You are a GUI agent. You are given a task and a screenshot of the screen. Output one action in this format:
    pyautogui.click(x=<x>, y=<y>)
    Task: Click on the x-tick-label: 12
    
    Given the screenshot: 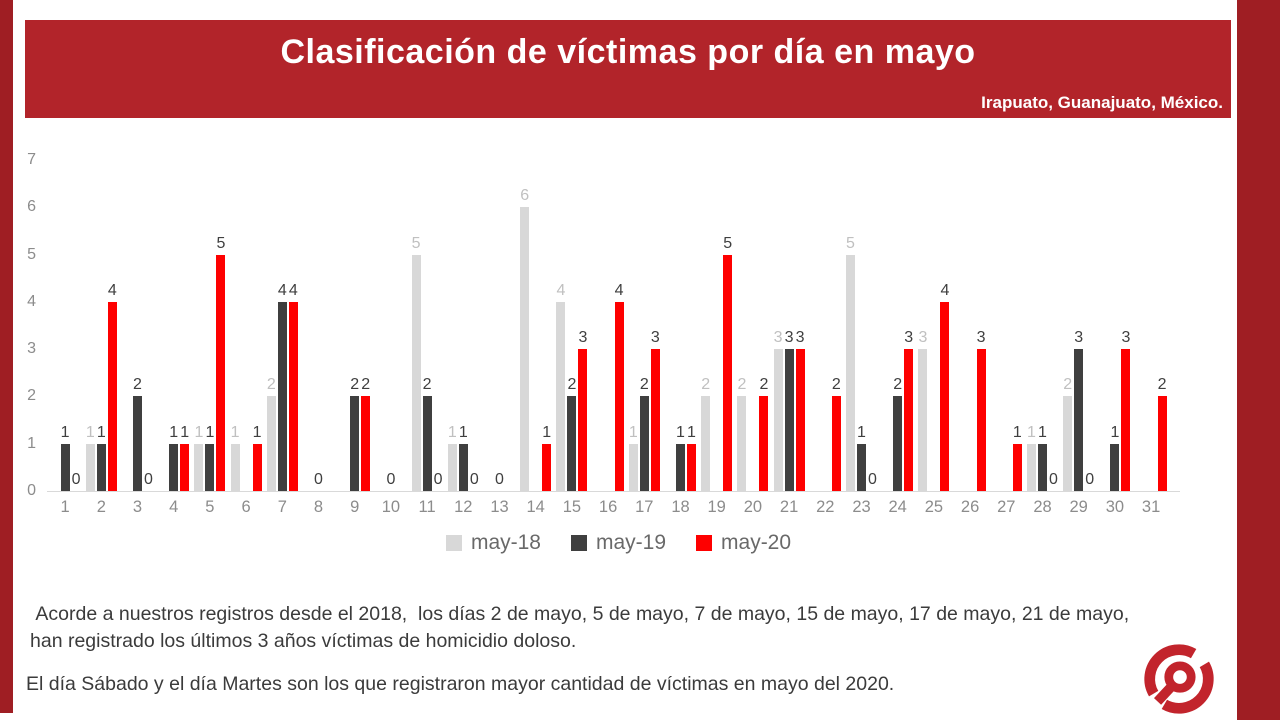 What is the action you would take?
    pyautogui.click(x=463, y=507)
    